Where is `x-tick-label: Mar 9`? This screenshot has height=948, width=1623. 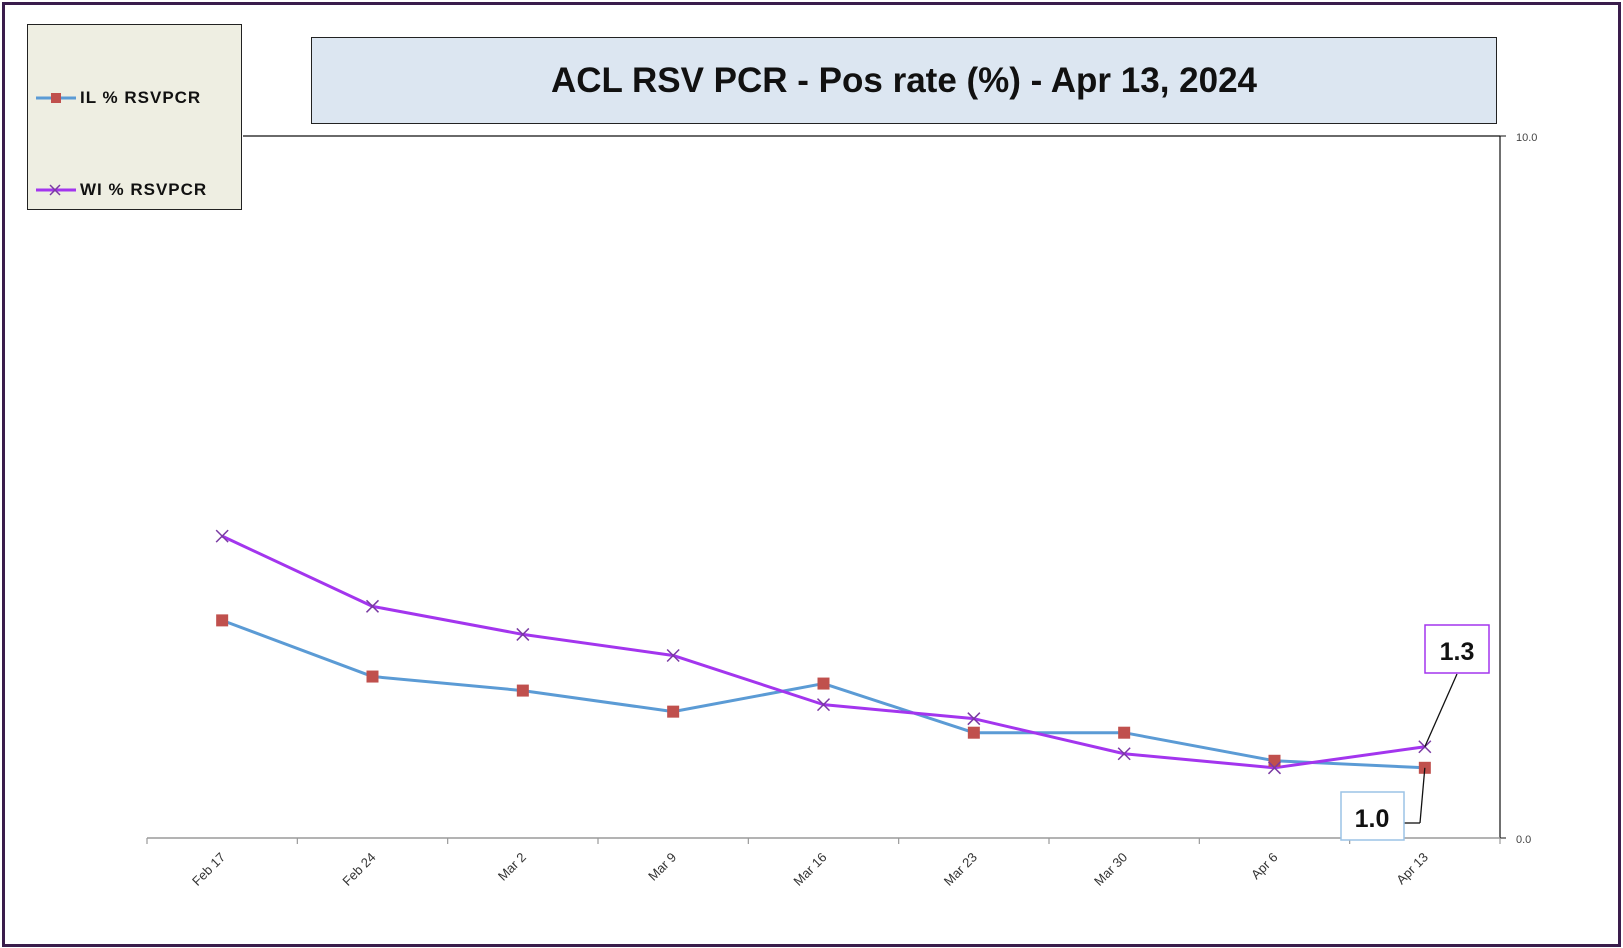 x-tick-label: Mar 9 is located at coordinates (662, 867).